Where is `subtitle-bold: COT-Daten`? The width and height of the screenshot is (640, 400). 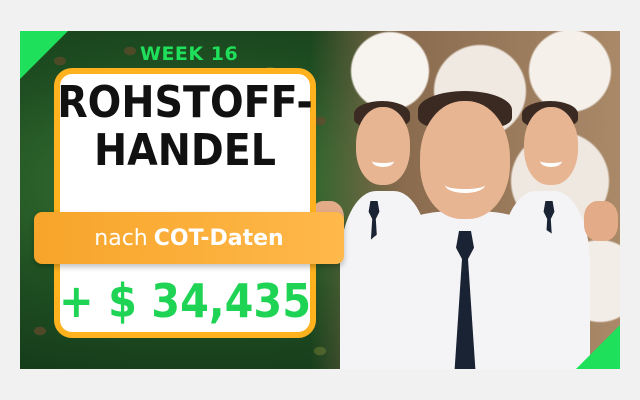
subtitle-bold: COT-Daten is located at coordinates (218, 238).